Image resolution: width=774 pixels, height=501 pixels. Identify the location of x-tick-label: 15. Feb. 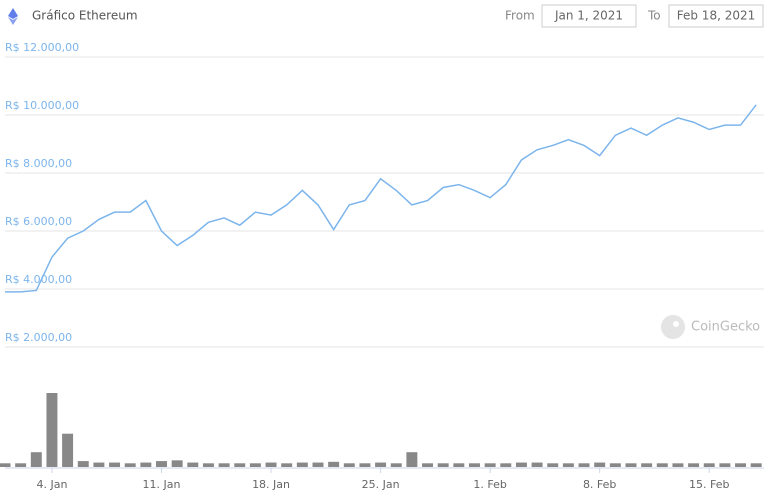
(709, 484).